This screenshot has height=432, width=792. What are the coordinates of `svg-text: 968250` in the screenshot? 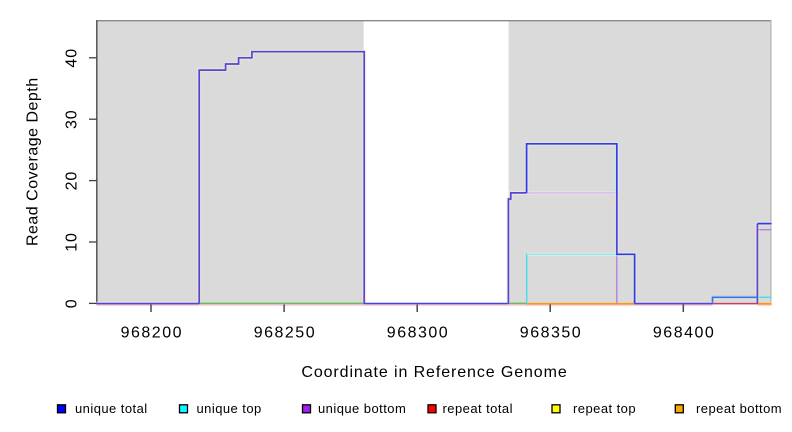 It's located at (285, 333).